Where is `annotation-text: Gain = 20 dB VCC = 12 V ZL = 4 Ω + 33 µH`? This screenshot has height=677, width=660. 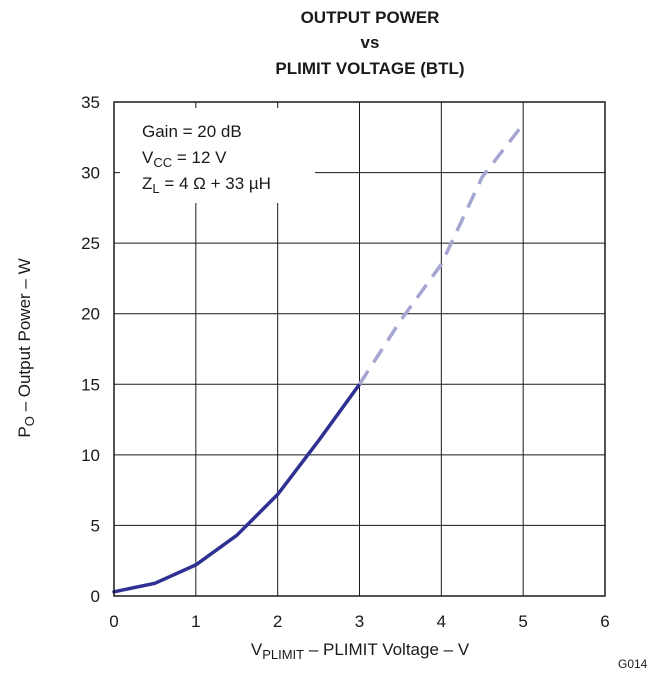 annotation-text: Gain = 20 dB VCC = 12 V ZL = 4 Ω + 33 µH is located at coordinates (206, 159).